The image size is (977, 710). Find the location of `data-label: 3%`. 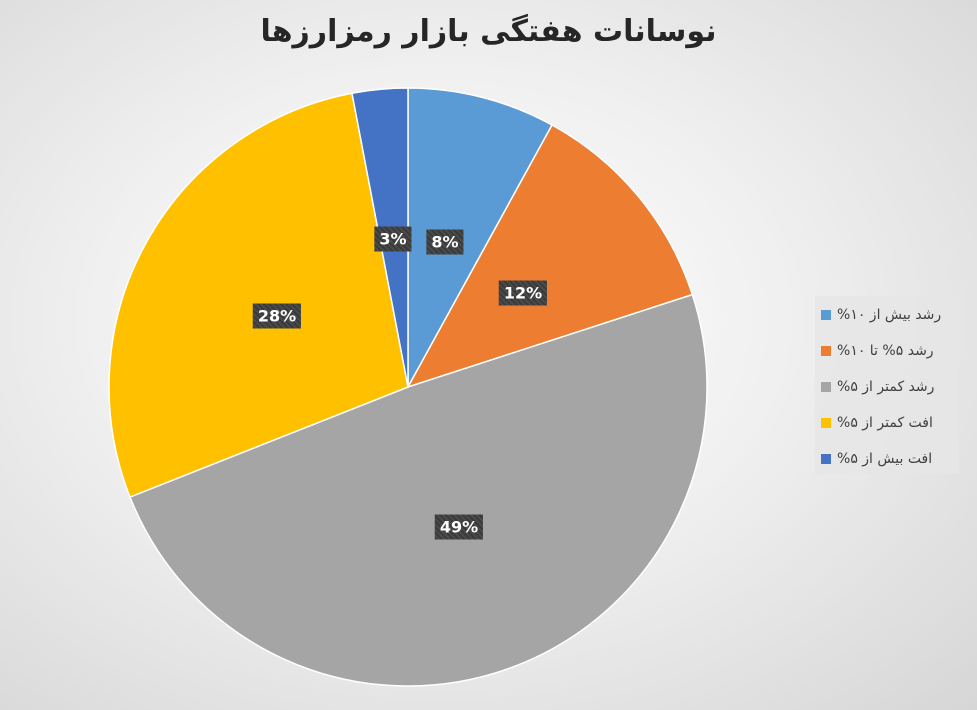

data-label: 3% is located at coordinates (393, 239).